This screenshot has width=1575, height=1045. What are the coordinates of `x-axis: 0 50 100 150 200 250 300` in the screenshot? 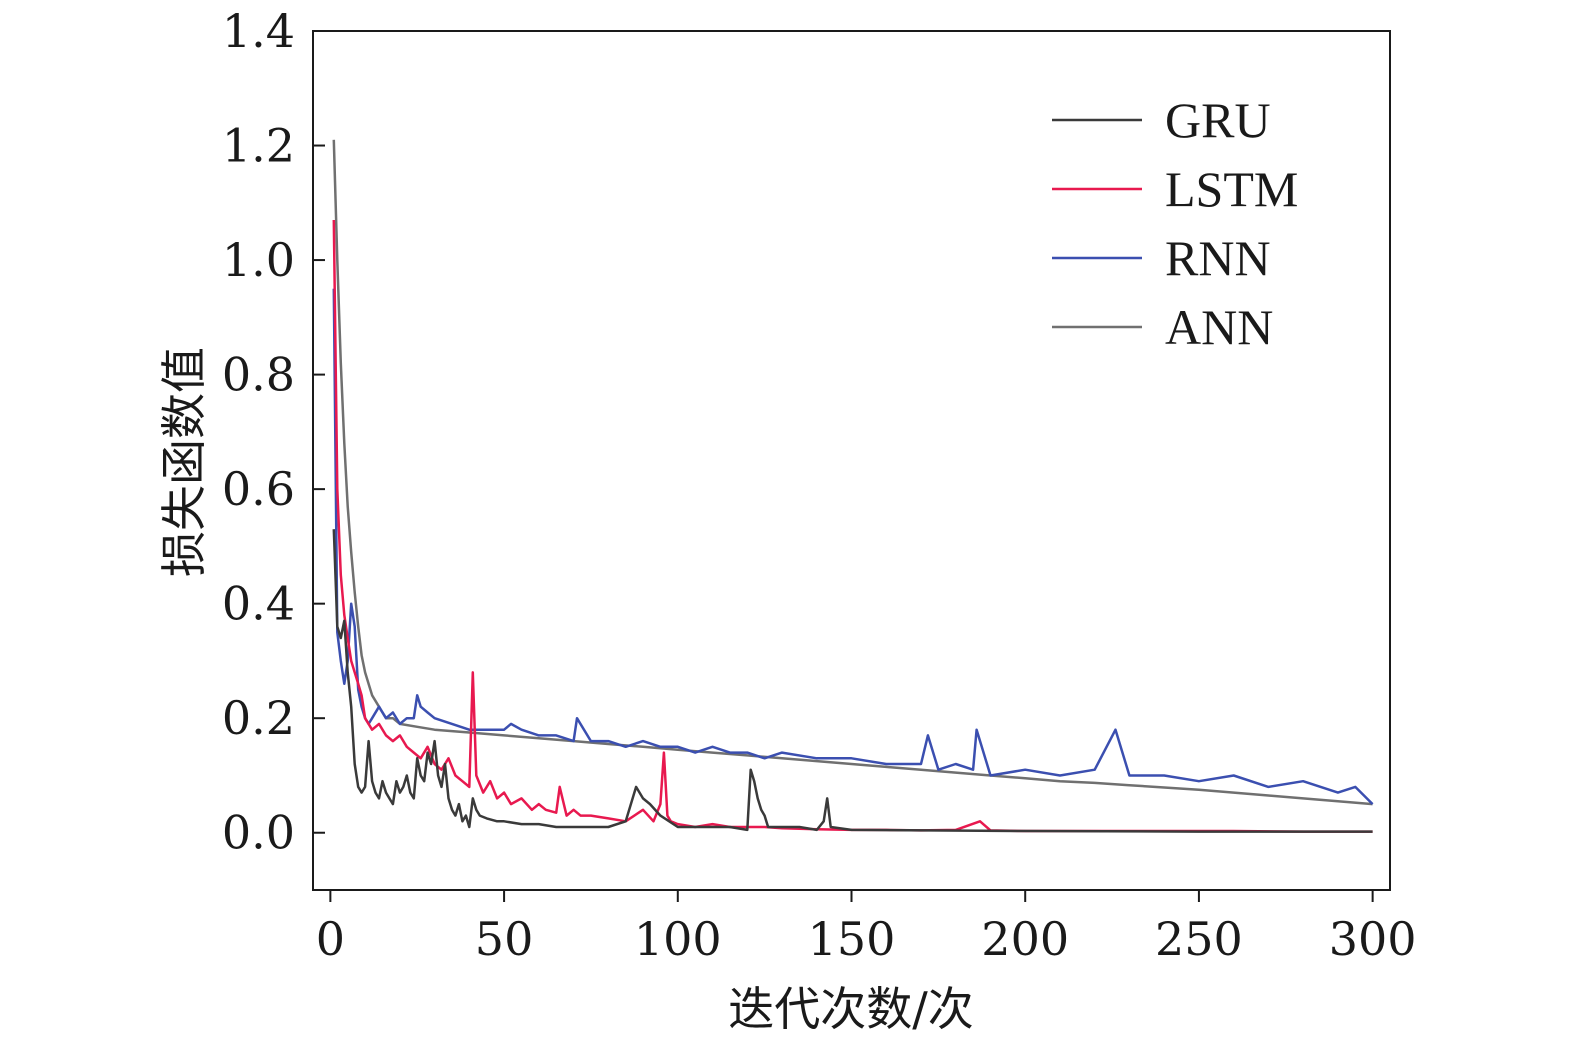 It's located at (866, 928).